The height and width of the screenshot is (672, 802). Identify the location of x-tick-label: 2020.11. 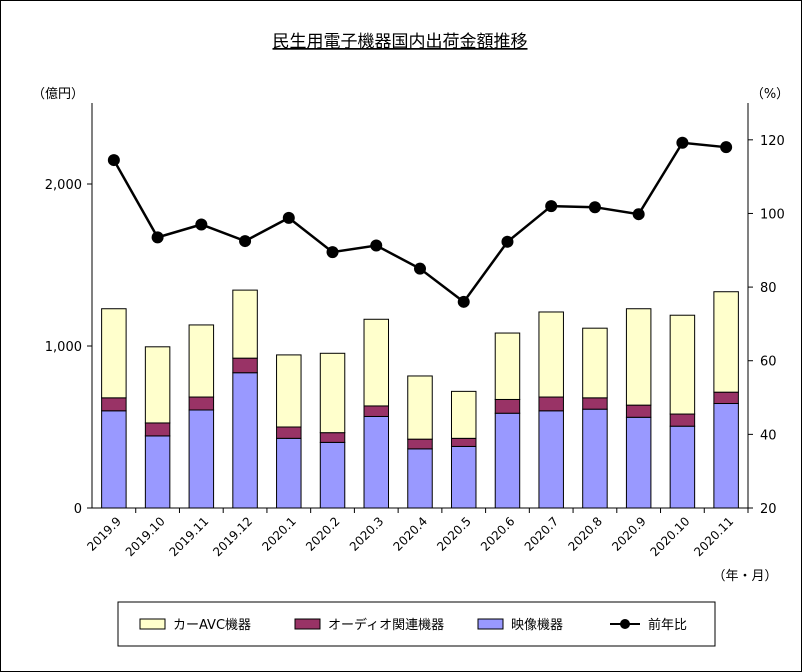
(713, 536).